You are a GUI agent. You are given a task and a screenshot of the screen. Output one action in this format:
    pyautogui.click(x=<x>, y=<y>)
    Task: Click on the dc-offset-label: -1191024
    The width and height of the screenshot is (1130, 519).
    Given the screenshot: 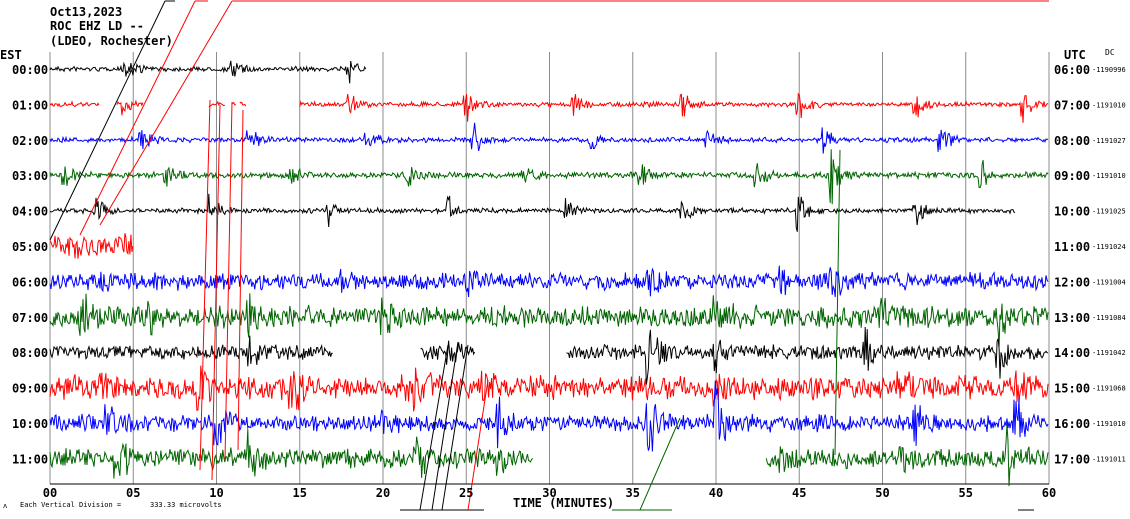 What is the action you would take?
    pyautogui.click(x=1109, y=247)
    